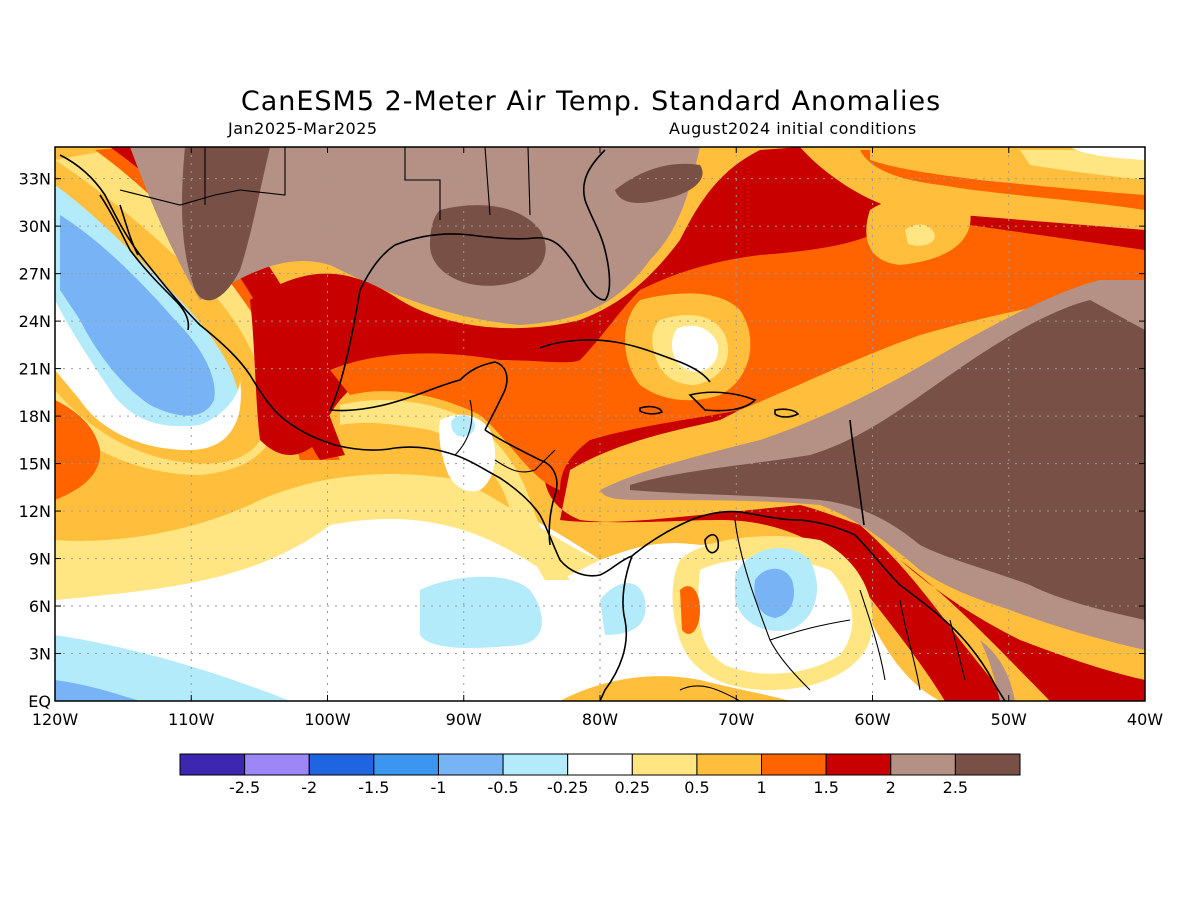  What do you see at coordinates (35, 511) in the screenshot?
I see `lat-tick-label: 12N` at bounding box center [35, 511].